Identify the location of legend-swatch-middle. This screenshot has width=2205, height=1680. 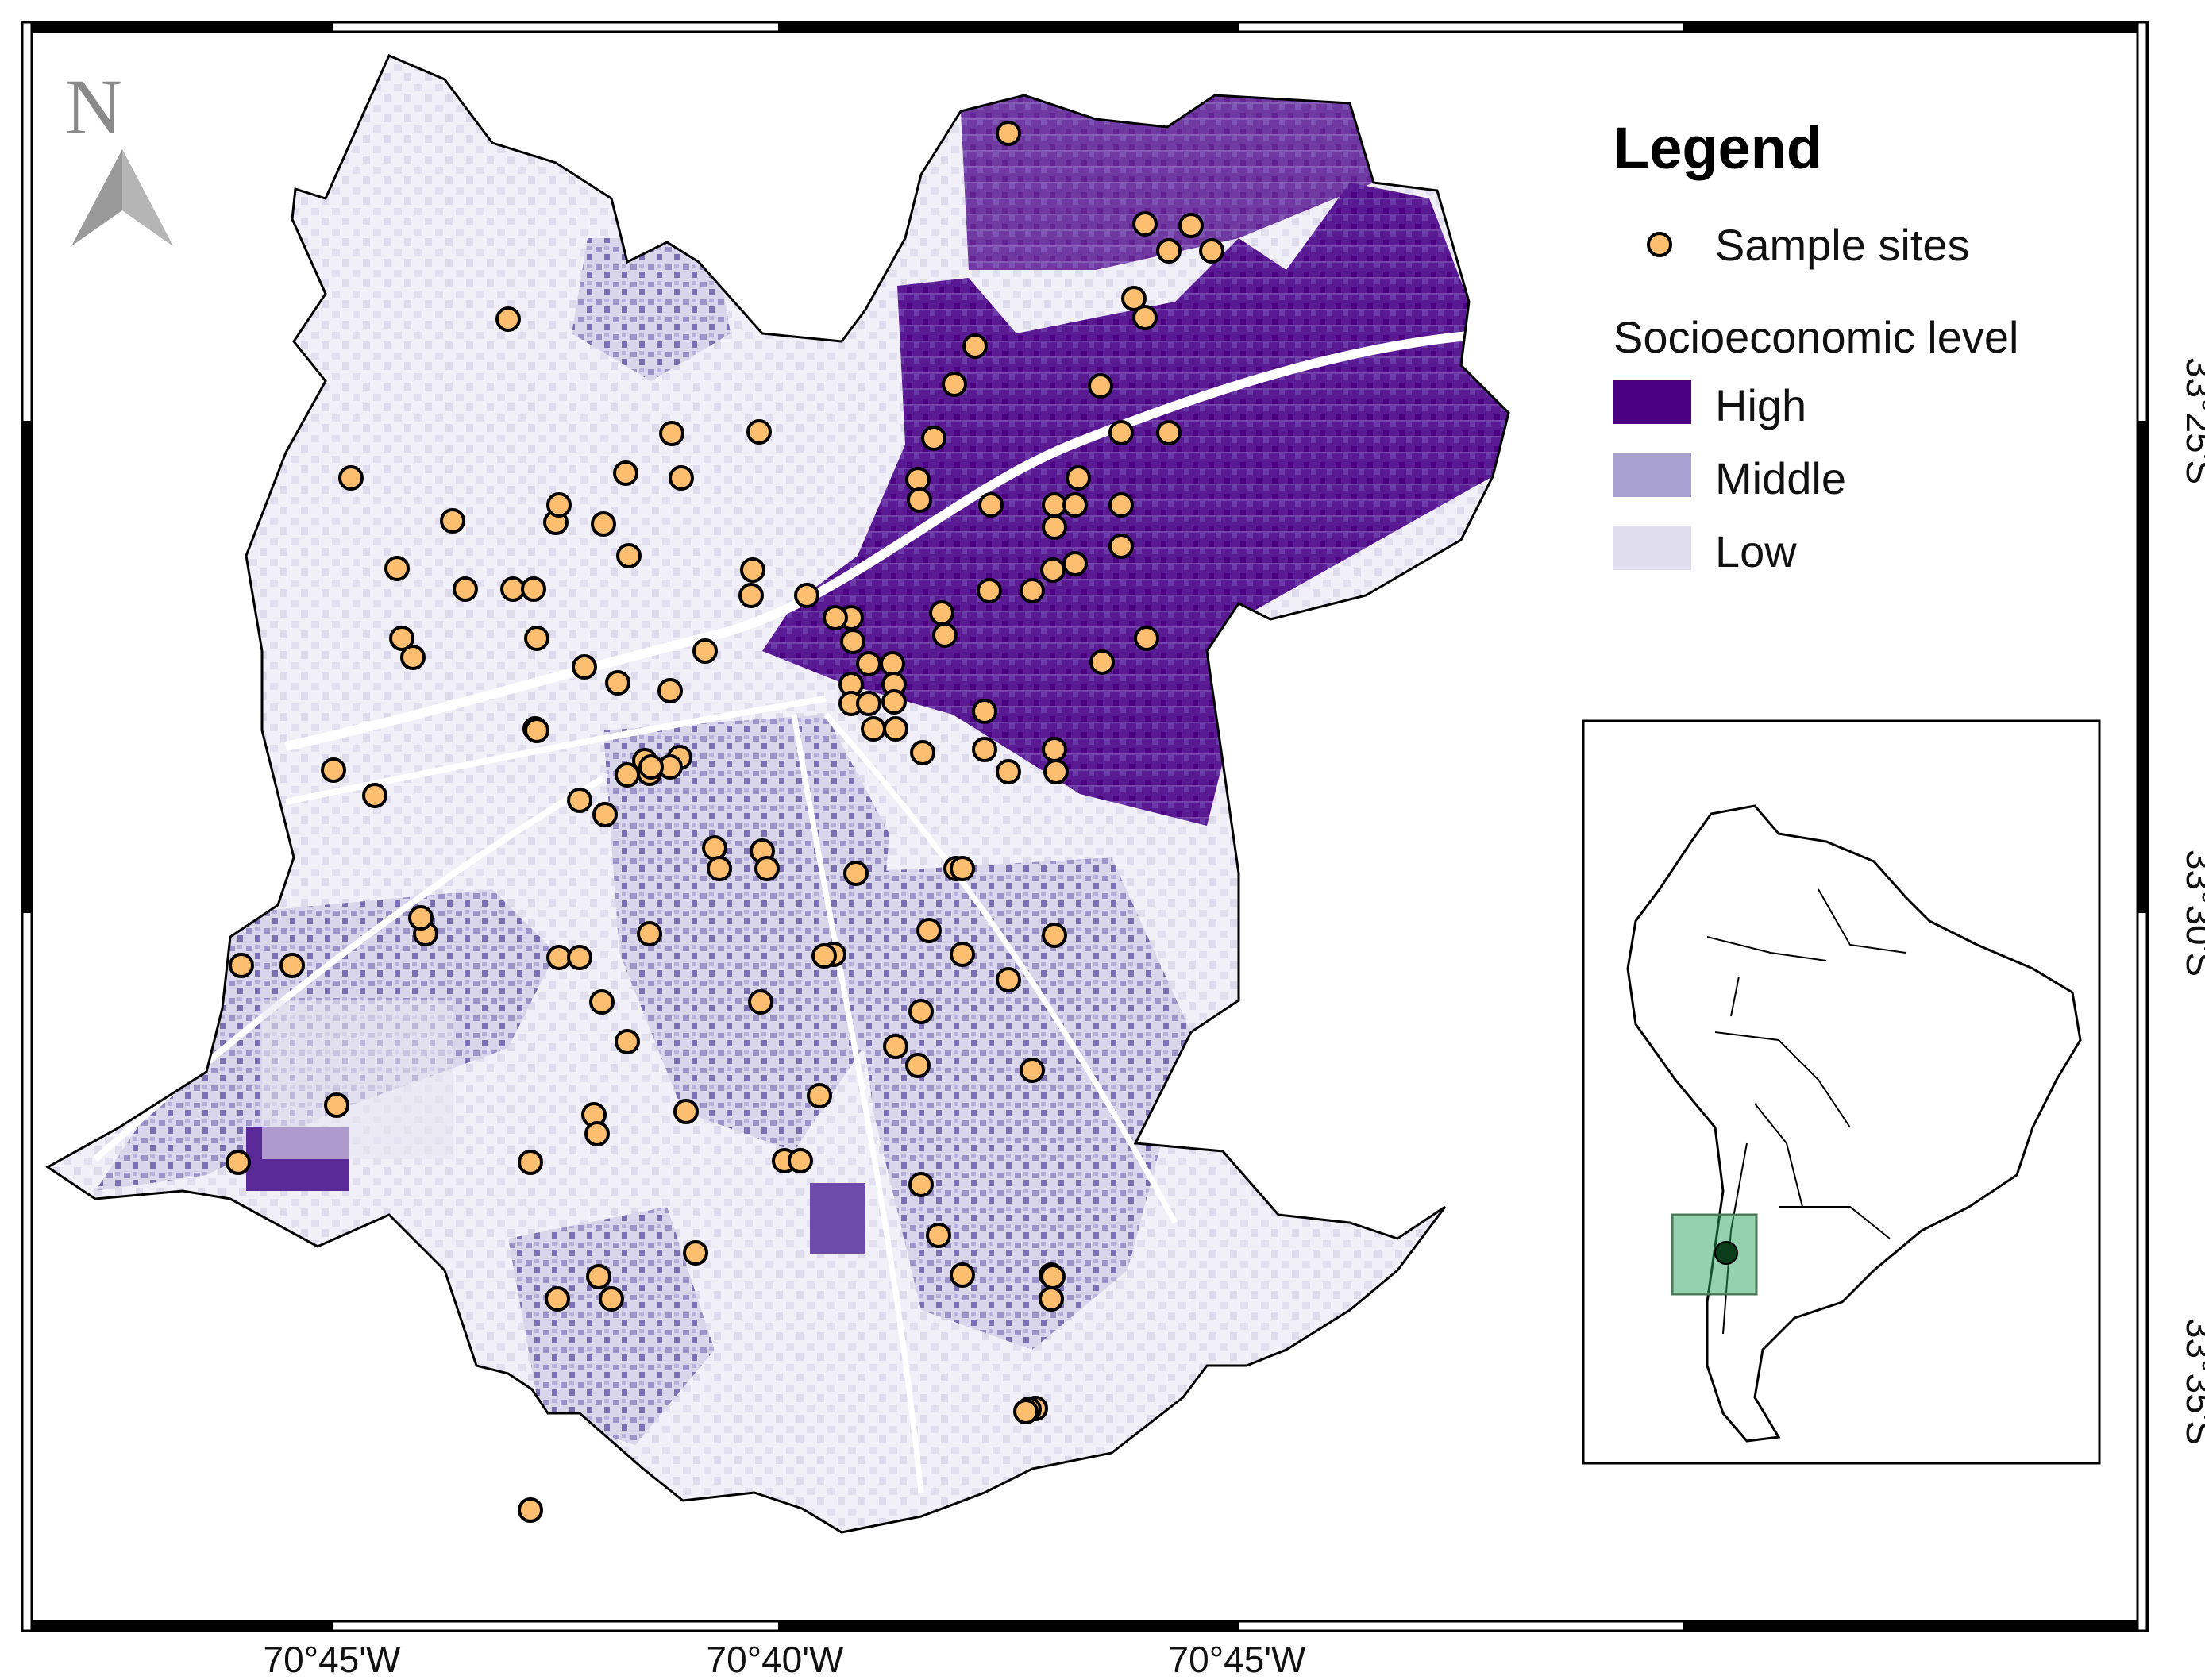
(1652, 475).